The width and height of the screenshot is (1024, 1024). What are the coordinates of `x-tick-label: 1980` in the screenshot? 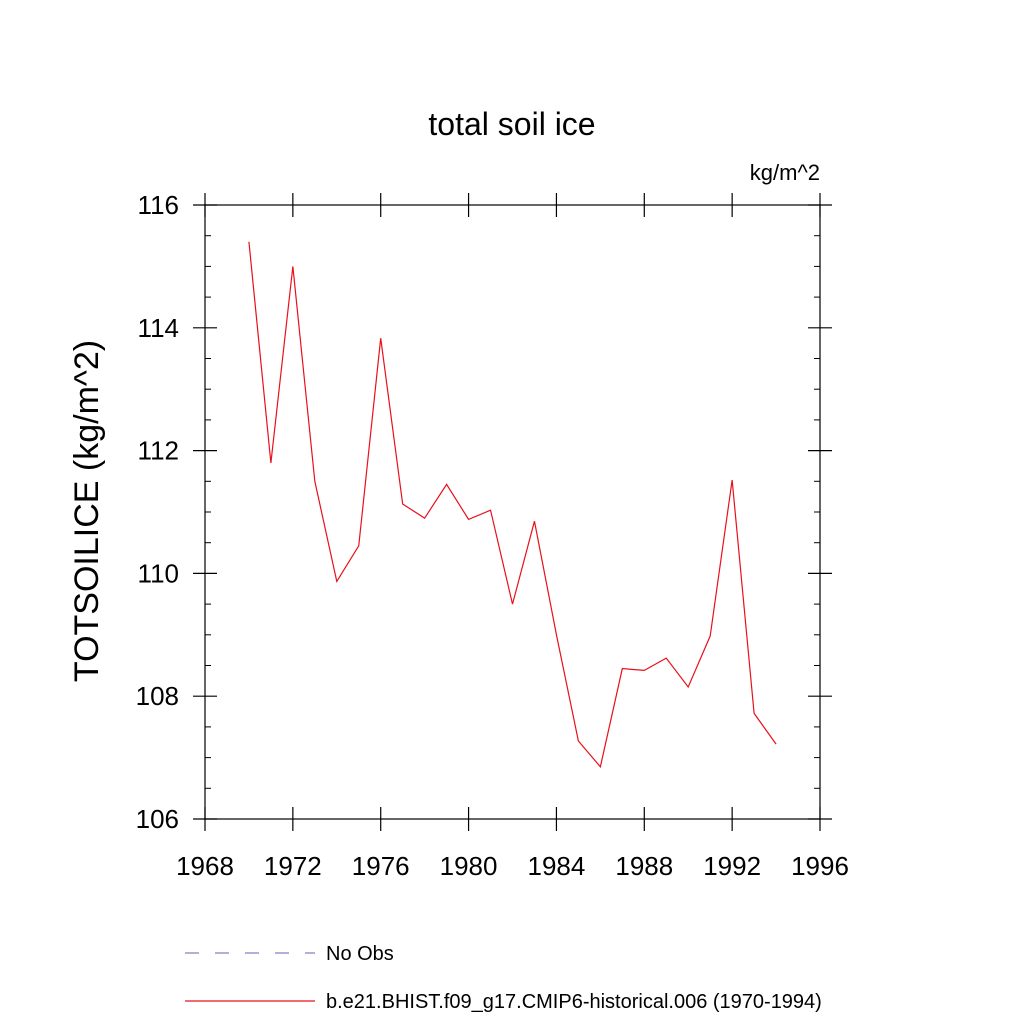 It's located at (469, 866).